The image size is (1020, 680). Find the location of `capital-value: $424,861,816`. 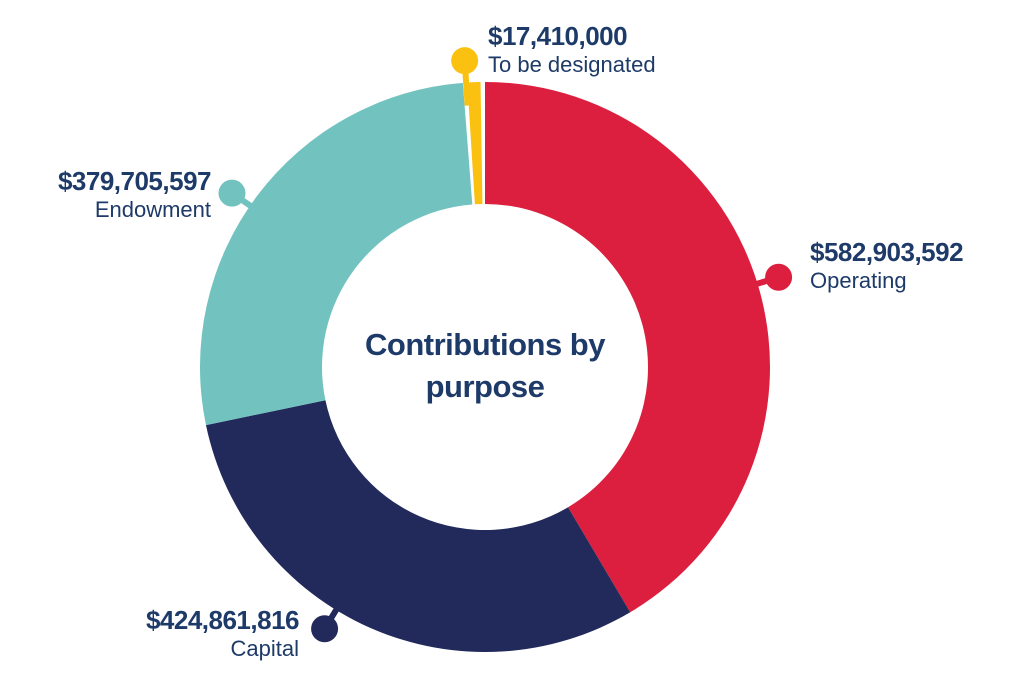

capital-value: $424,861,816 is located at coordinates (222, 620).